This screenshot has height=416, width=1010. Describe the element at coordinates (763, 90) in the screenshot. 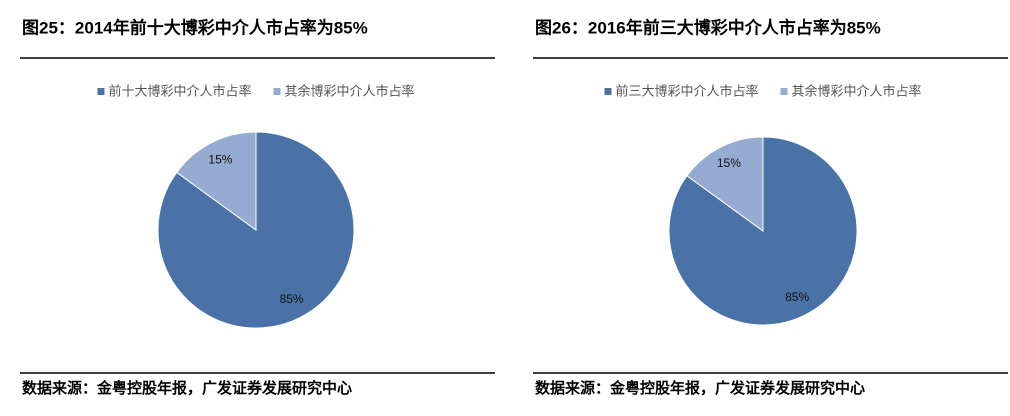

I see `legend: 前三大博彩中介人市占率 其余博彩中介人市占率` at that location.